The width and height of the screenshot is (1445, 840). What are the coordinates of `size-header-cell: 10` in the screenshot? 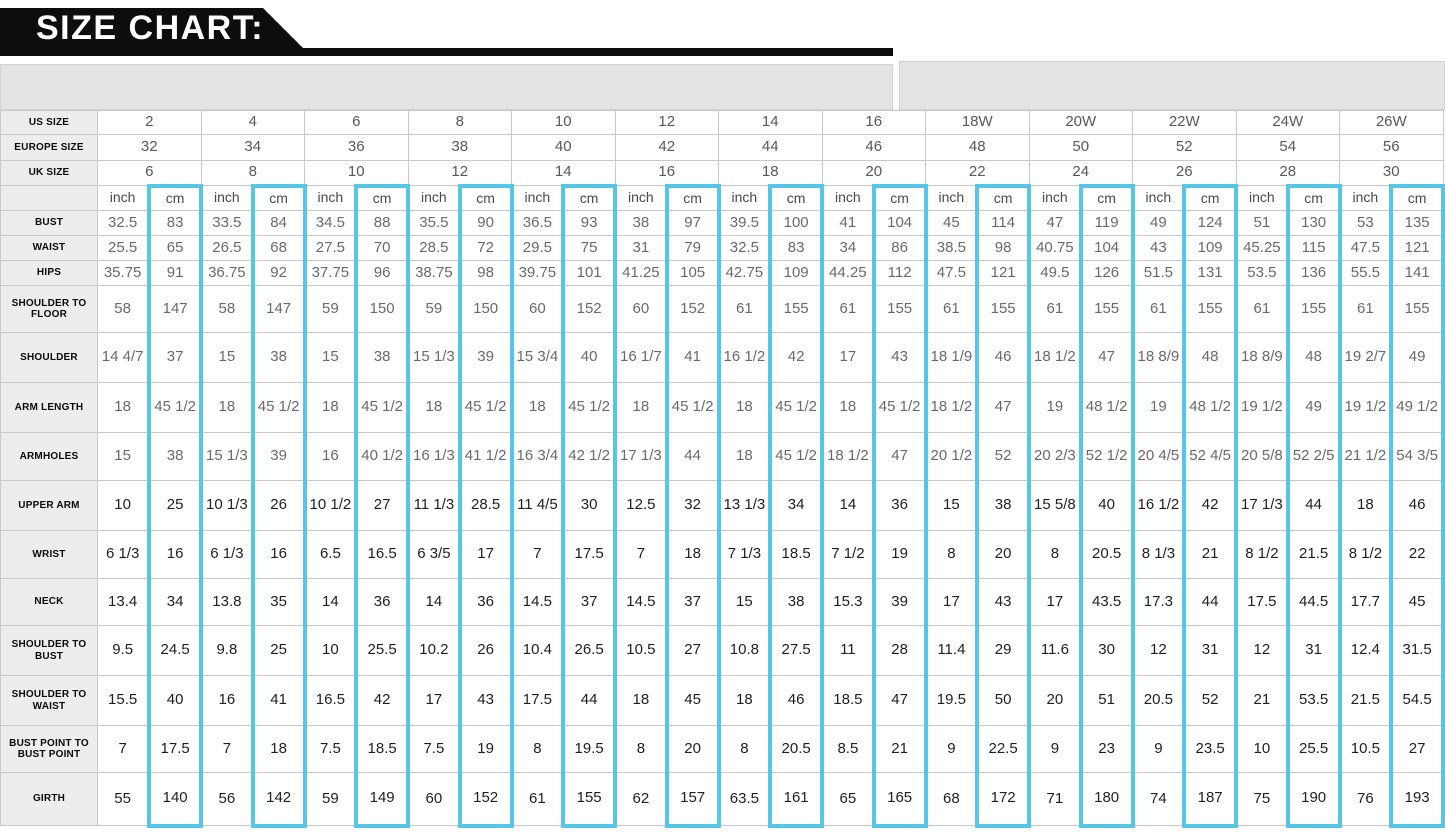 It's located at (356, 173).